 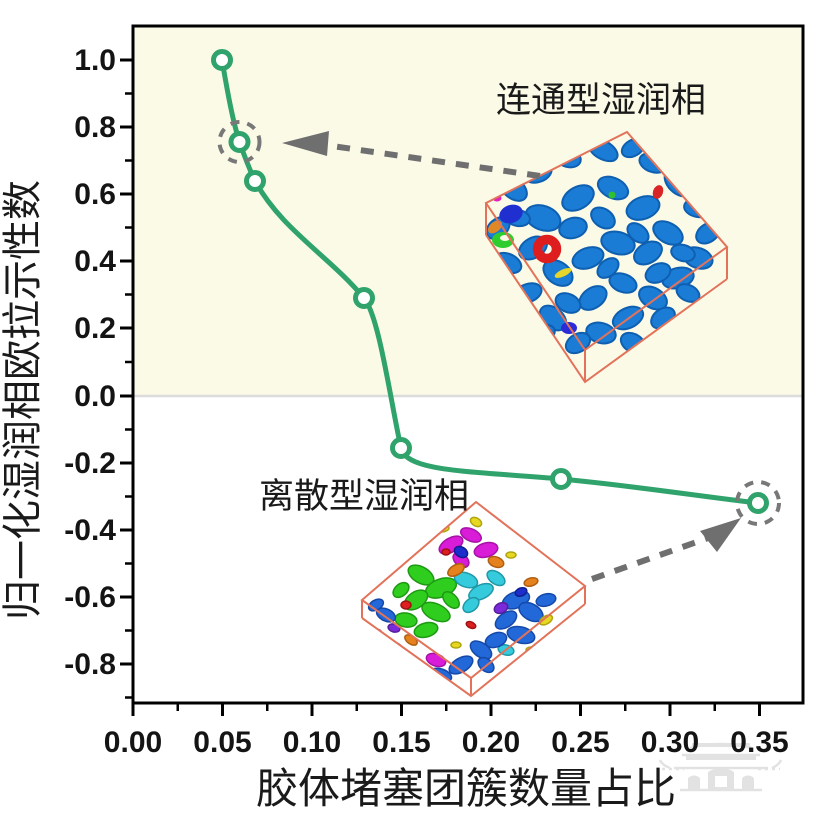 What do you see at coordinates (23, 400) in the screenshot?
I see `y-axis-title: 归一化湿润相欧拉示性数` at bounding box center [23, 400].